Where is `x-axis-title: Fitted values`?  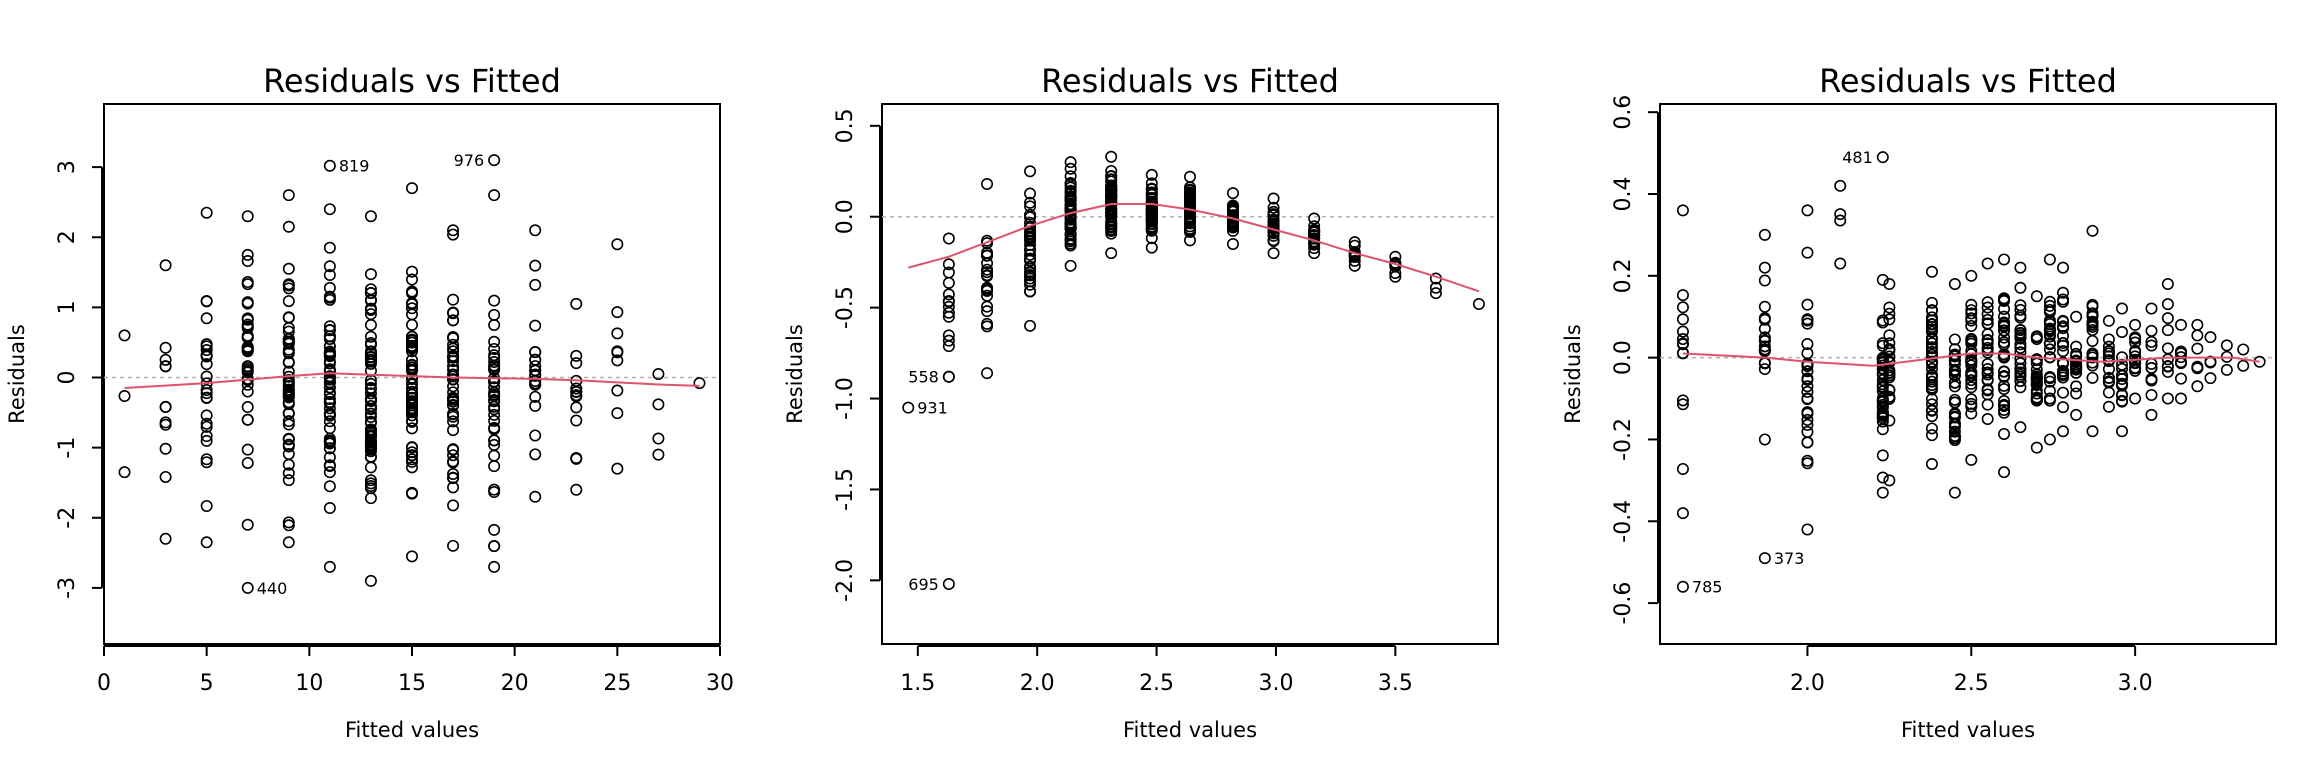 x-axis-title: Fitted values is located at coordinates (1190, 730).